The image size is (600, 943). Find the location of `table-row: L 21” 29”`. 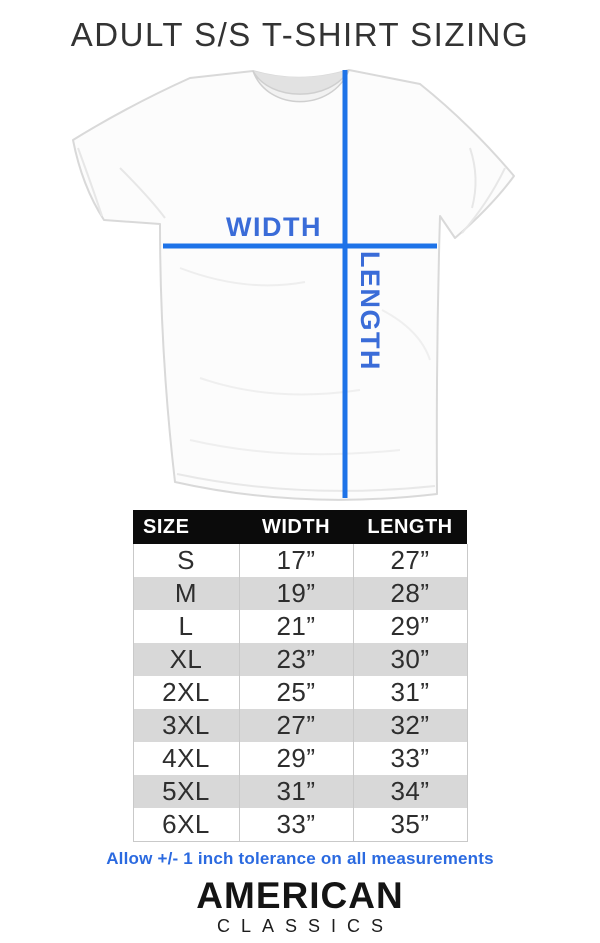

table-row: L 21” 29” is located at coordinates (300, 626).